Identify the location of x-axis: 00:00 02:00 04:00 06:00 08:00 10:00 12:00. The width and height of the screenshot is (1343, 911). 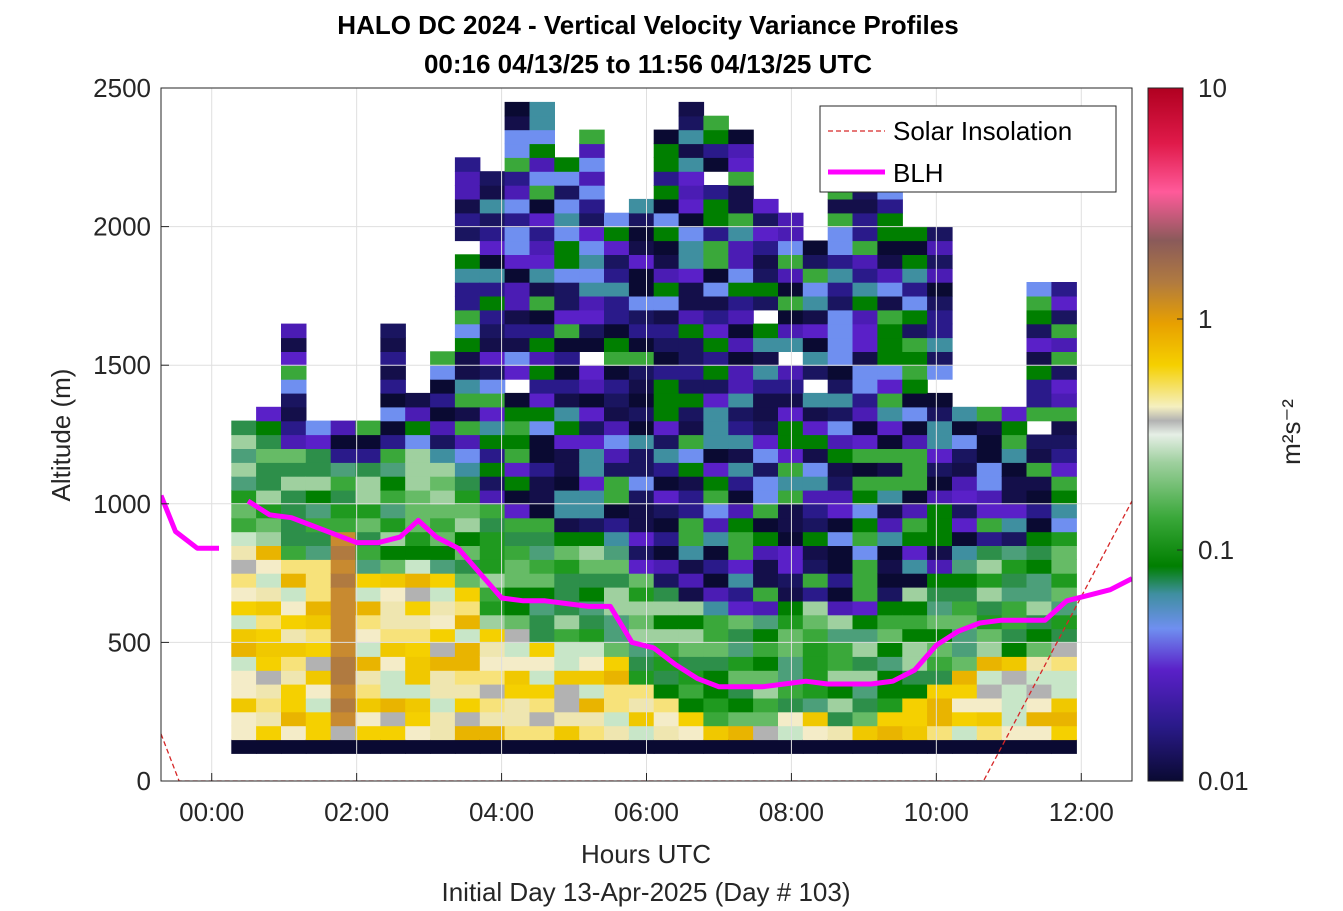
(646, 800).